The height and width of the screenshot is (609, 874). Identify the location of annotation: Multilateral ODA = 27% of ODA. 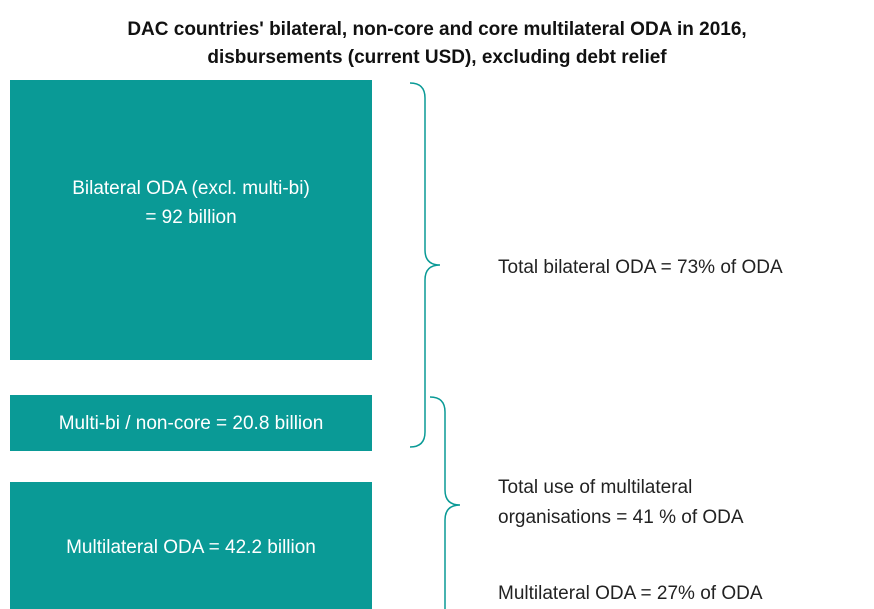
(630, 593).